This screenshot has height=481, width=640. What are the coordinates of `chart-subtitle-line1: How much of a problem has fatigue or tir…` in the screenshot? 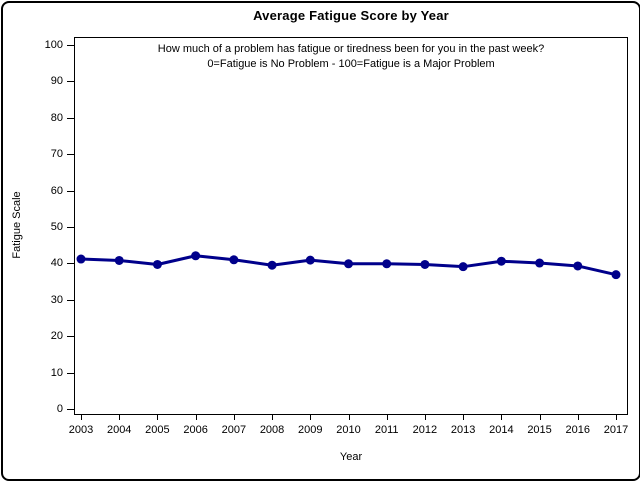 It's located at (351, 49).